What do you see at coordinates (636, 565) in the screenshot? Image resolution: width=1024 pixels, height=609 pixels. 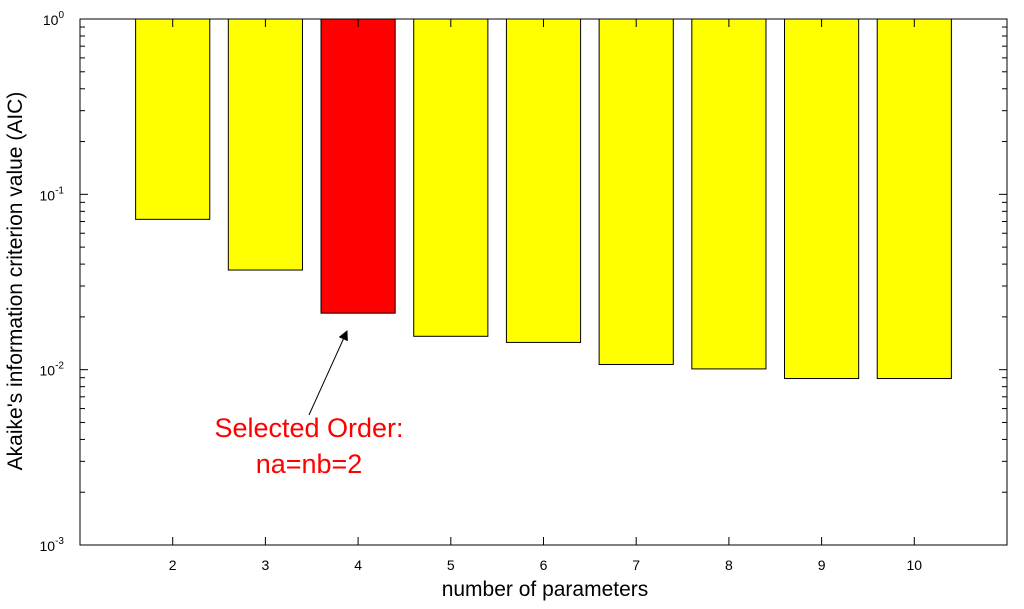 I see `x-tick-label: 7` at bounding box center [636, 565].